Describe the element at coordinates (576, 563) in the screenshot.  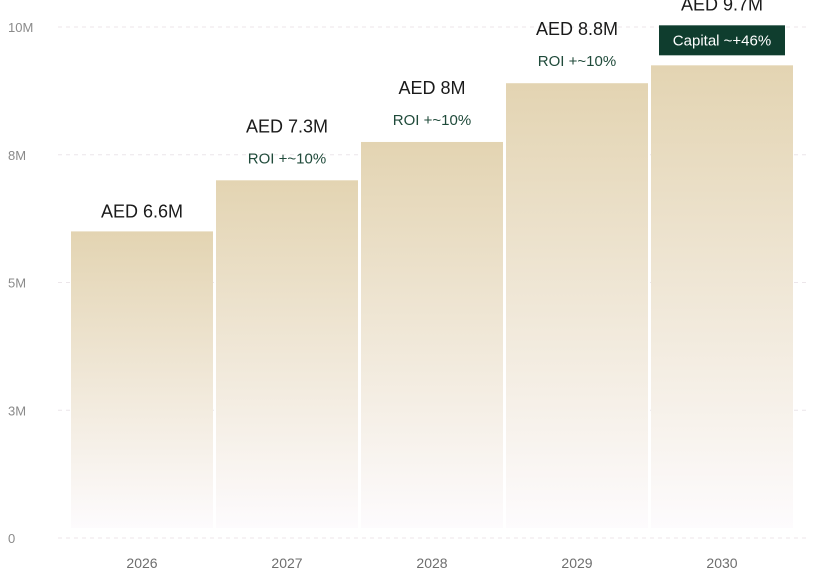
I see `x-tick-label: 2029` at that location.